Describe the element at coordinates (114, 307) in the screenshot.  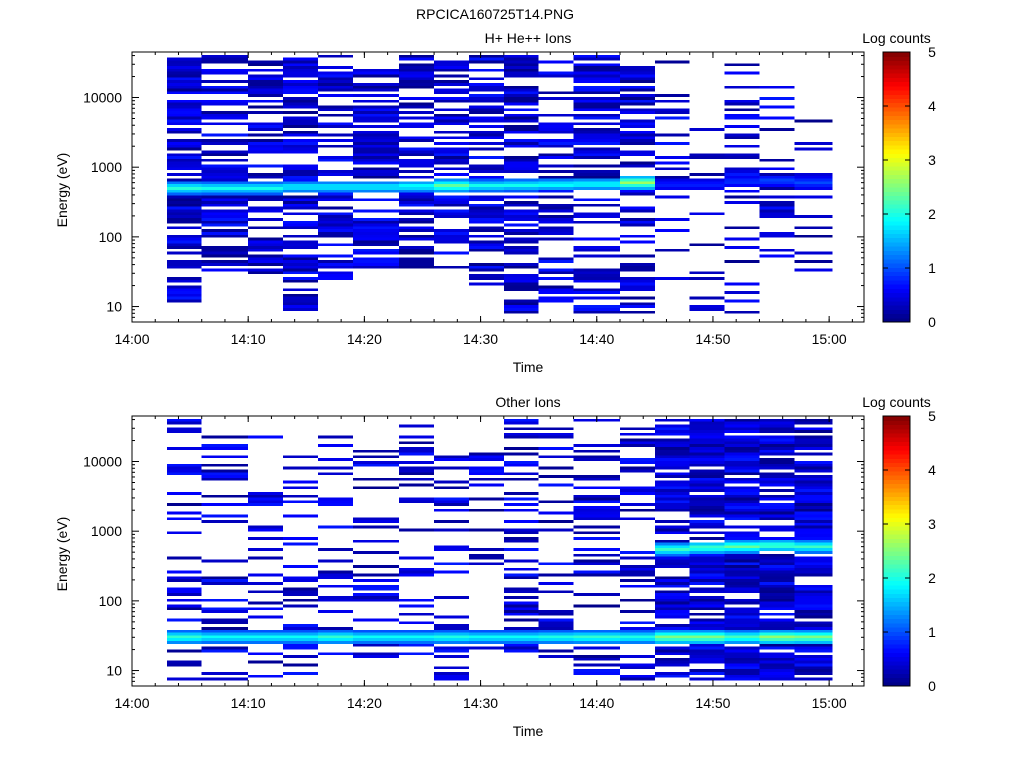
I see `y-tick-label: 10` at that location.